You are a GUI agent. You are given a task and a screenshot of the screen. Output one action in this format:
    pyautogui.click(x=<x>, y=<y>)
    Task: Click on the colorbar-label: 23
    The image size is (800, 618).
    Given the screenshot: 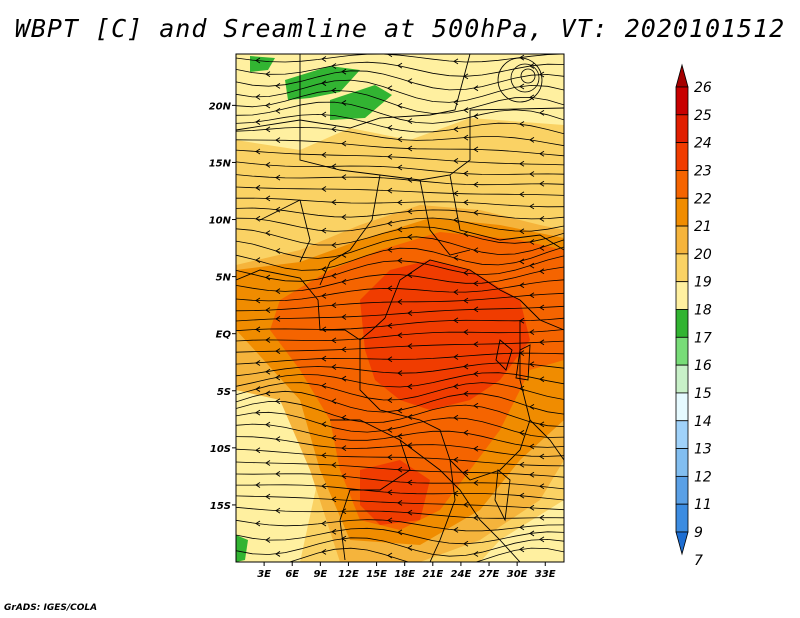 What is the action you would take?
    pyautogui.click(x=703, y=171)
    